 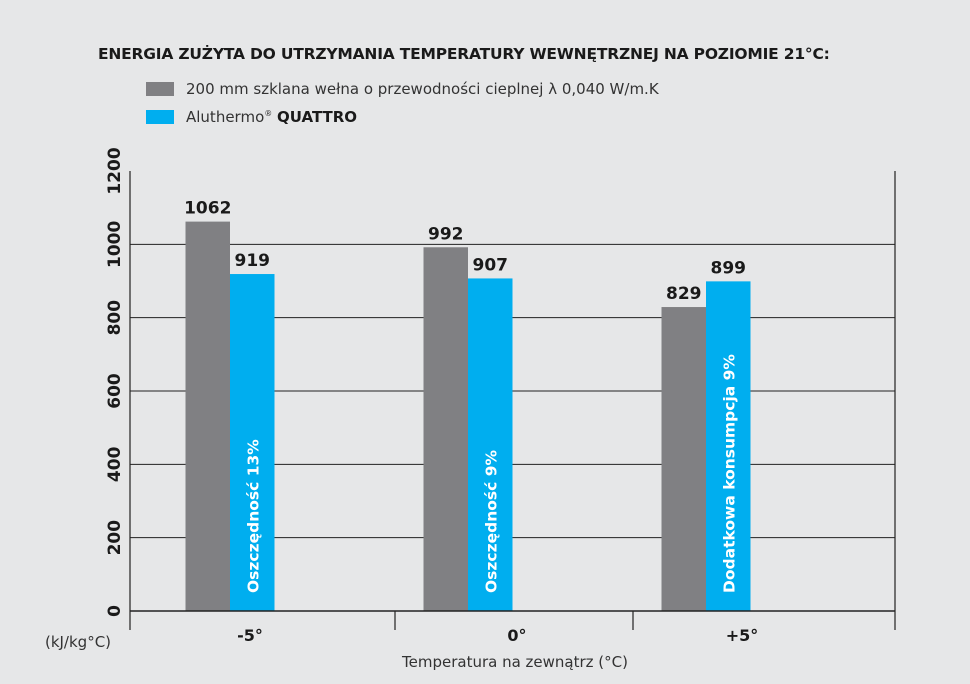 What do you see at coordinates (115, 391) in the screenshot?
I see `y-tick-label: 600` at bounding box center [115, 391].